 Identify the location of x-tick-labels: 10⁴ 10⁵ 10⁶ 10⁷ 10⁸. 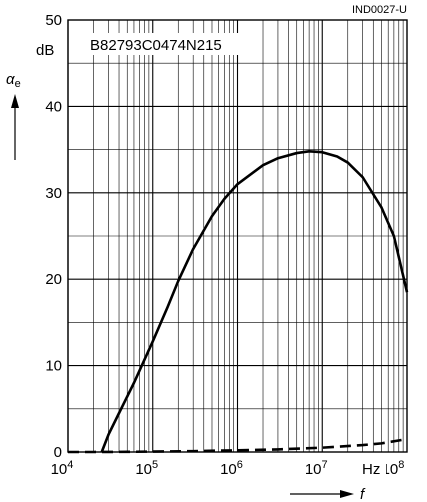
(228, 468).